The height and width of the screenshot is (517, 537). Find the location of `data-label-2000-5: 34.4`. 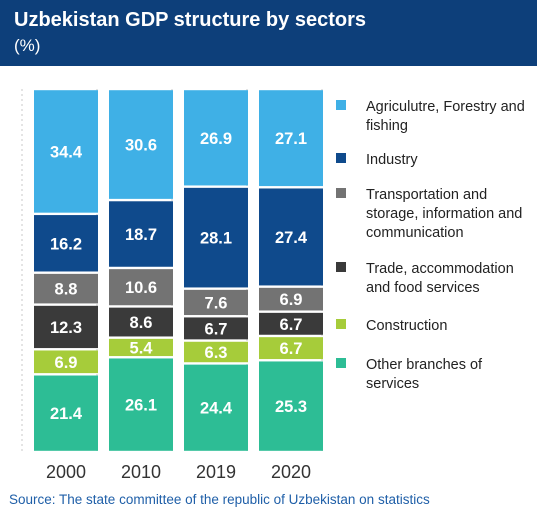

data-label-2000-5: 34.4 is located at coordinates (66, 152).